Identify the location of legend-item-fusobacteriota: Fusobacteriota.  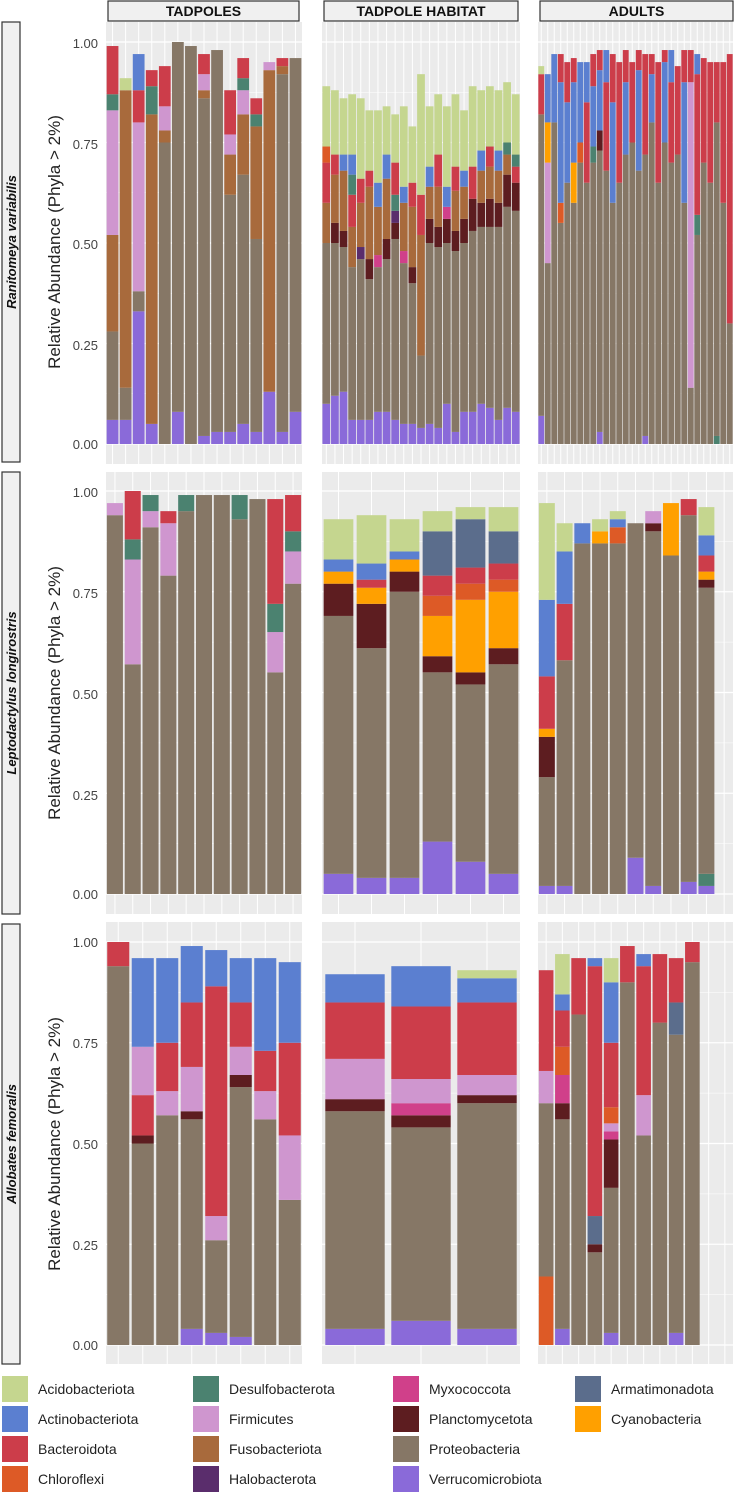
(257, 1449).